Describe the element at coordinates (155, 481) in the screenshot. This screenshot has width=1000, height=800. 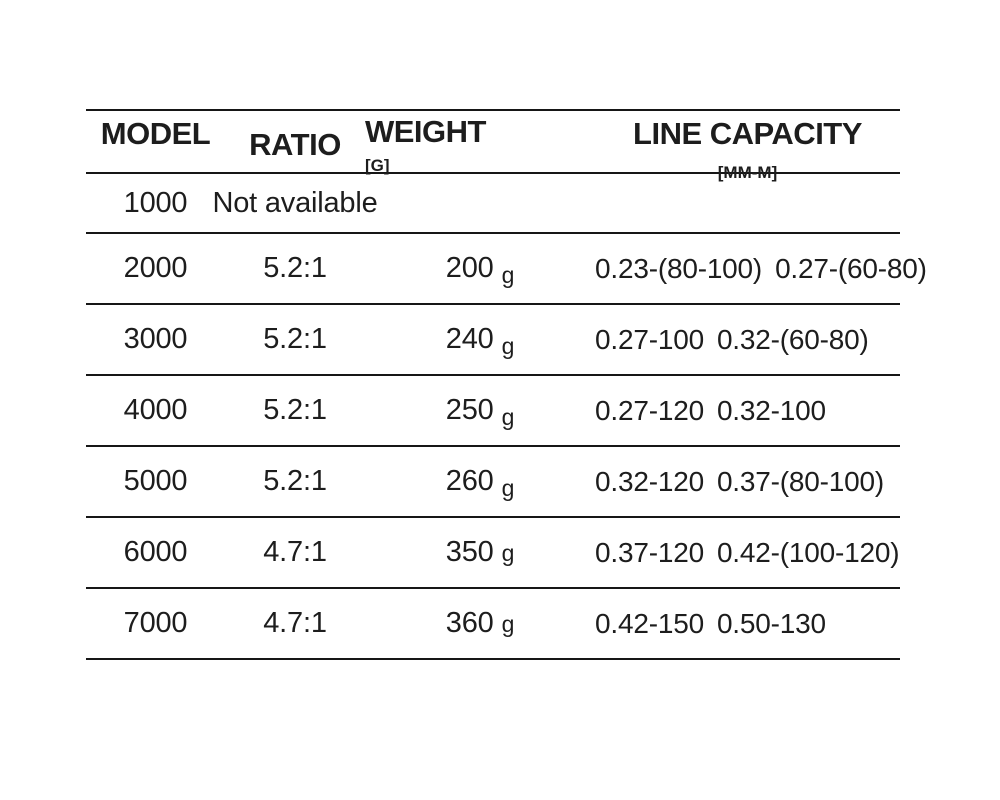
I see `model-cell: 5000` at that location.